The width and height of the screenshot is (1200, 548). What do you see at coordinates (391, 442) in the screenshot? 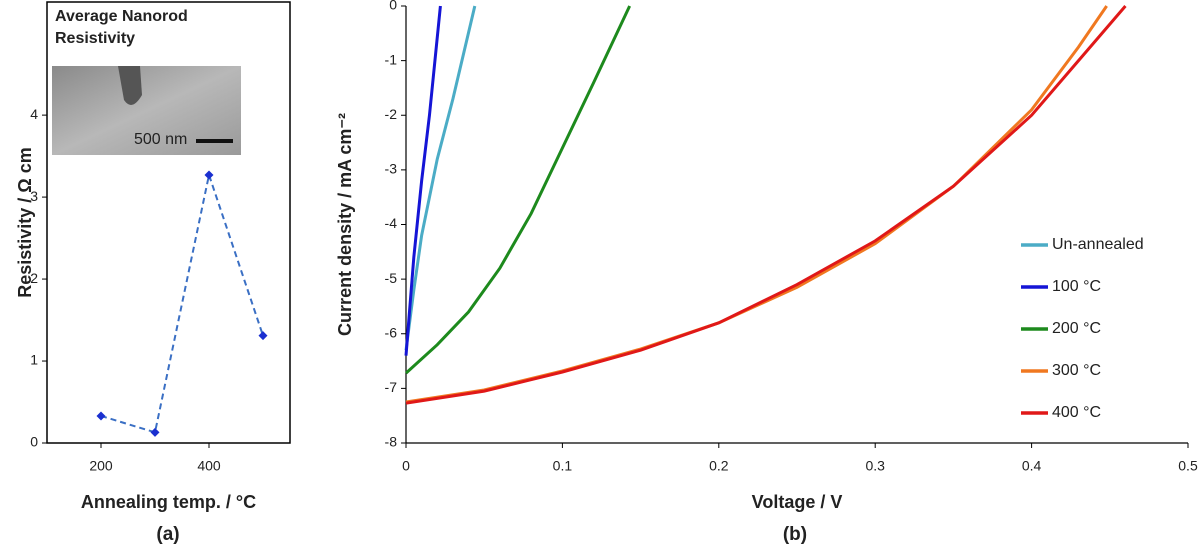
I see `y-tick-label: -8` at bounding box center [391, 442].